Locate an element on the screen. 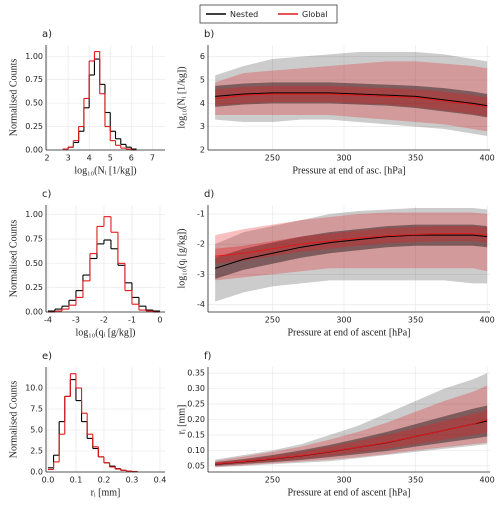 The height and width of the screenshot is (506, 500). x-tick-label: 0.3 is located at coordinates (132, 480).